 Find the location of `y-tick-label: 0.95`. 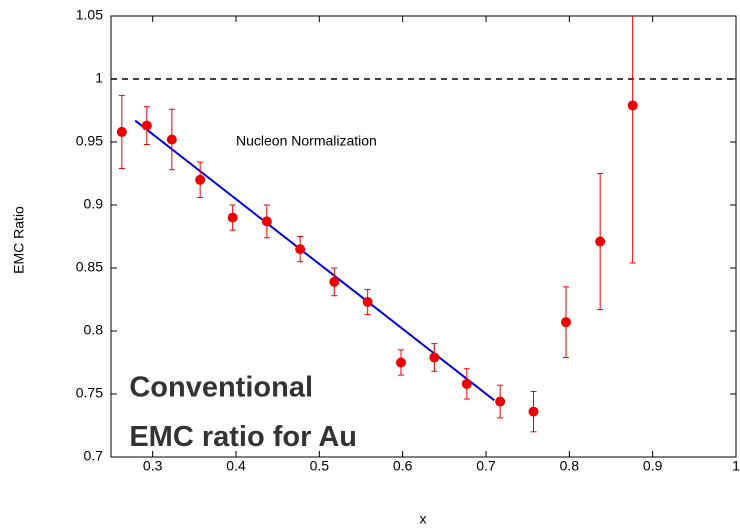

y-tick-label: 0.95 is located at coordinates (89, 141).